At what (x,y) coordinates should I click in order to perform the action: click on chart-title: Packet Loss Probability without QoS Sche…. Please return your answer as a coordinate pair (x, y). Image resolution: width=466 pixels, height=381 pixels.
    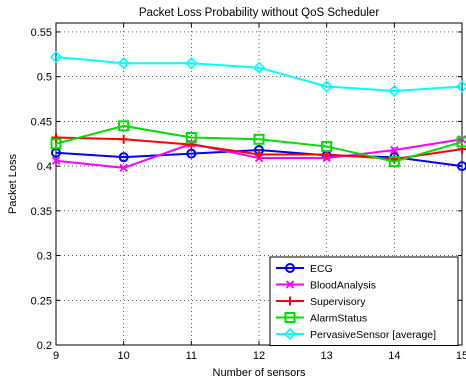
    Looking at the image, I should click on (259, 13).